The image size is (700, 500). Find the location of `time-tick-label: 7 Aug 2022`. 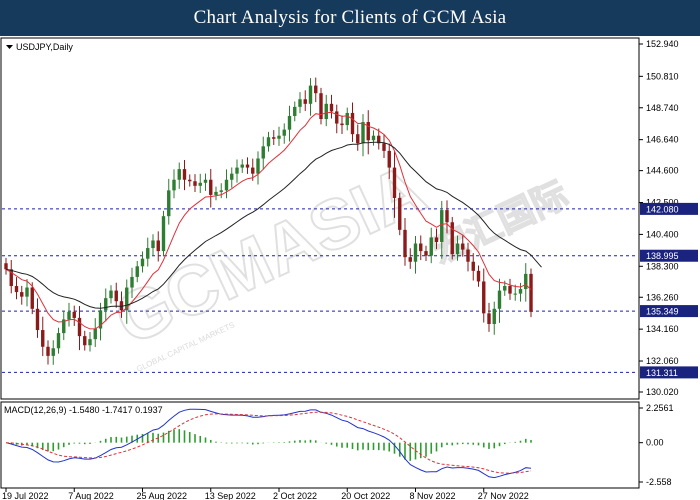

time-tick-label: 7 Aug 2022 is located at coordinates (91, 495).